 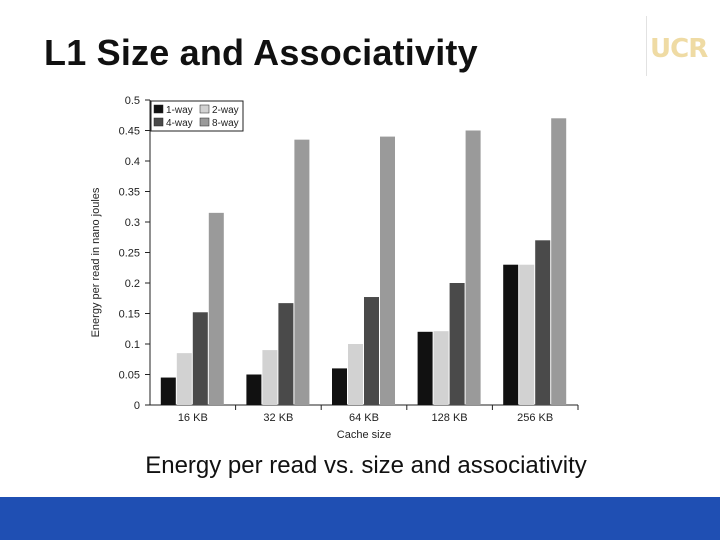 What do you see at coordinates (132, 345) in the screenshot?
I see `y-tick-label: 0.1` at bounding box center [132, 345].